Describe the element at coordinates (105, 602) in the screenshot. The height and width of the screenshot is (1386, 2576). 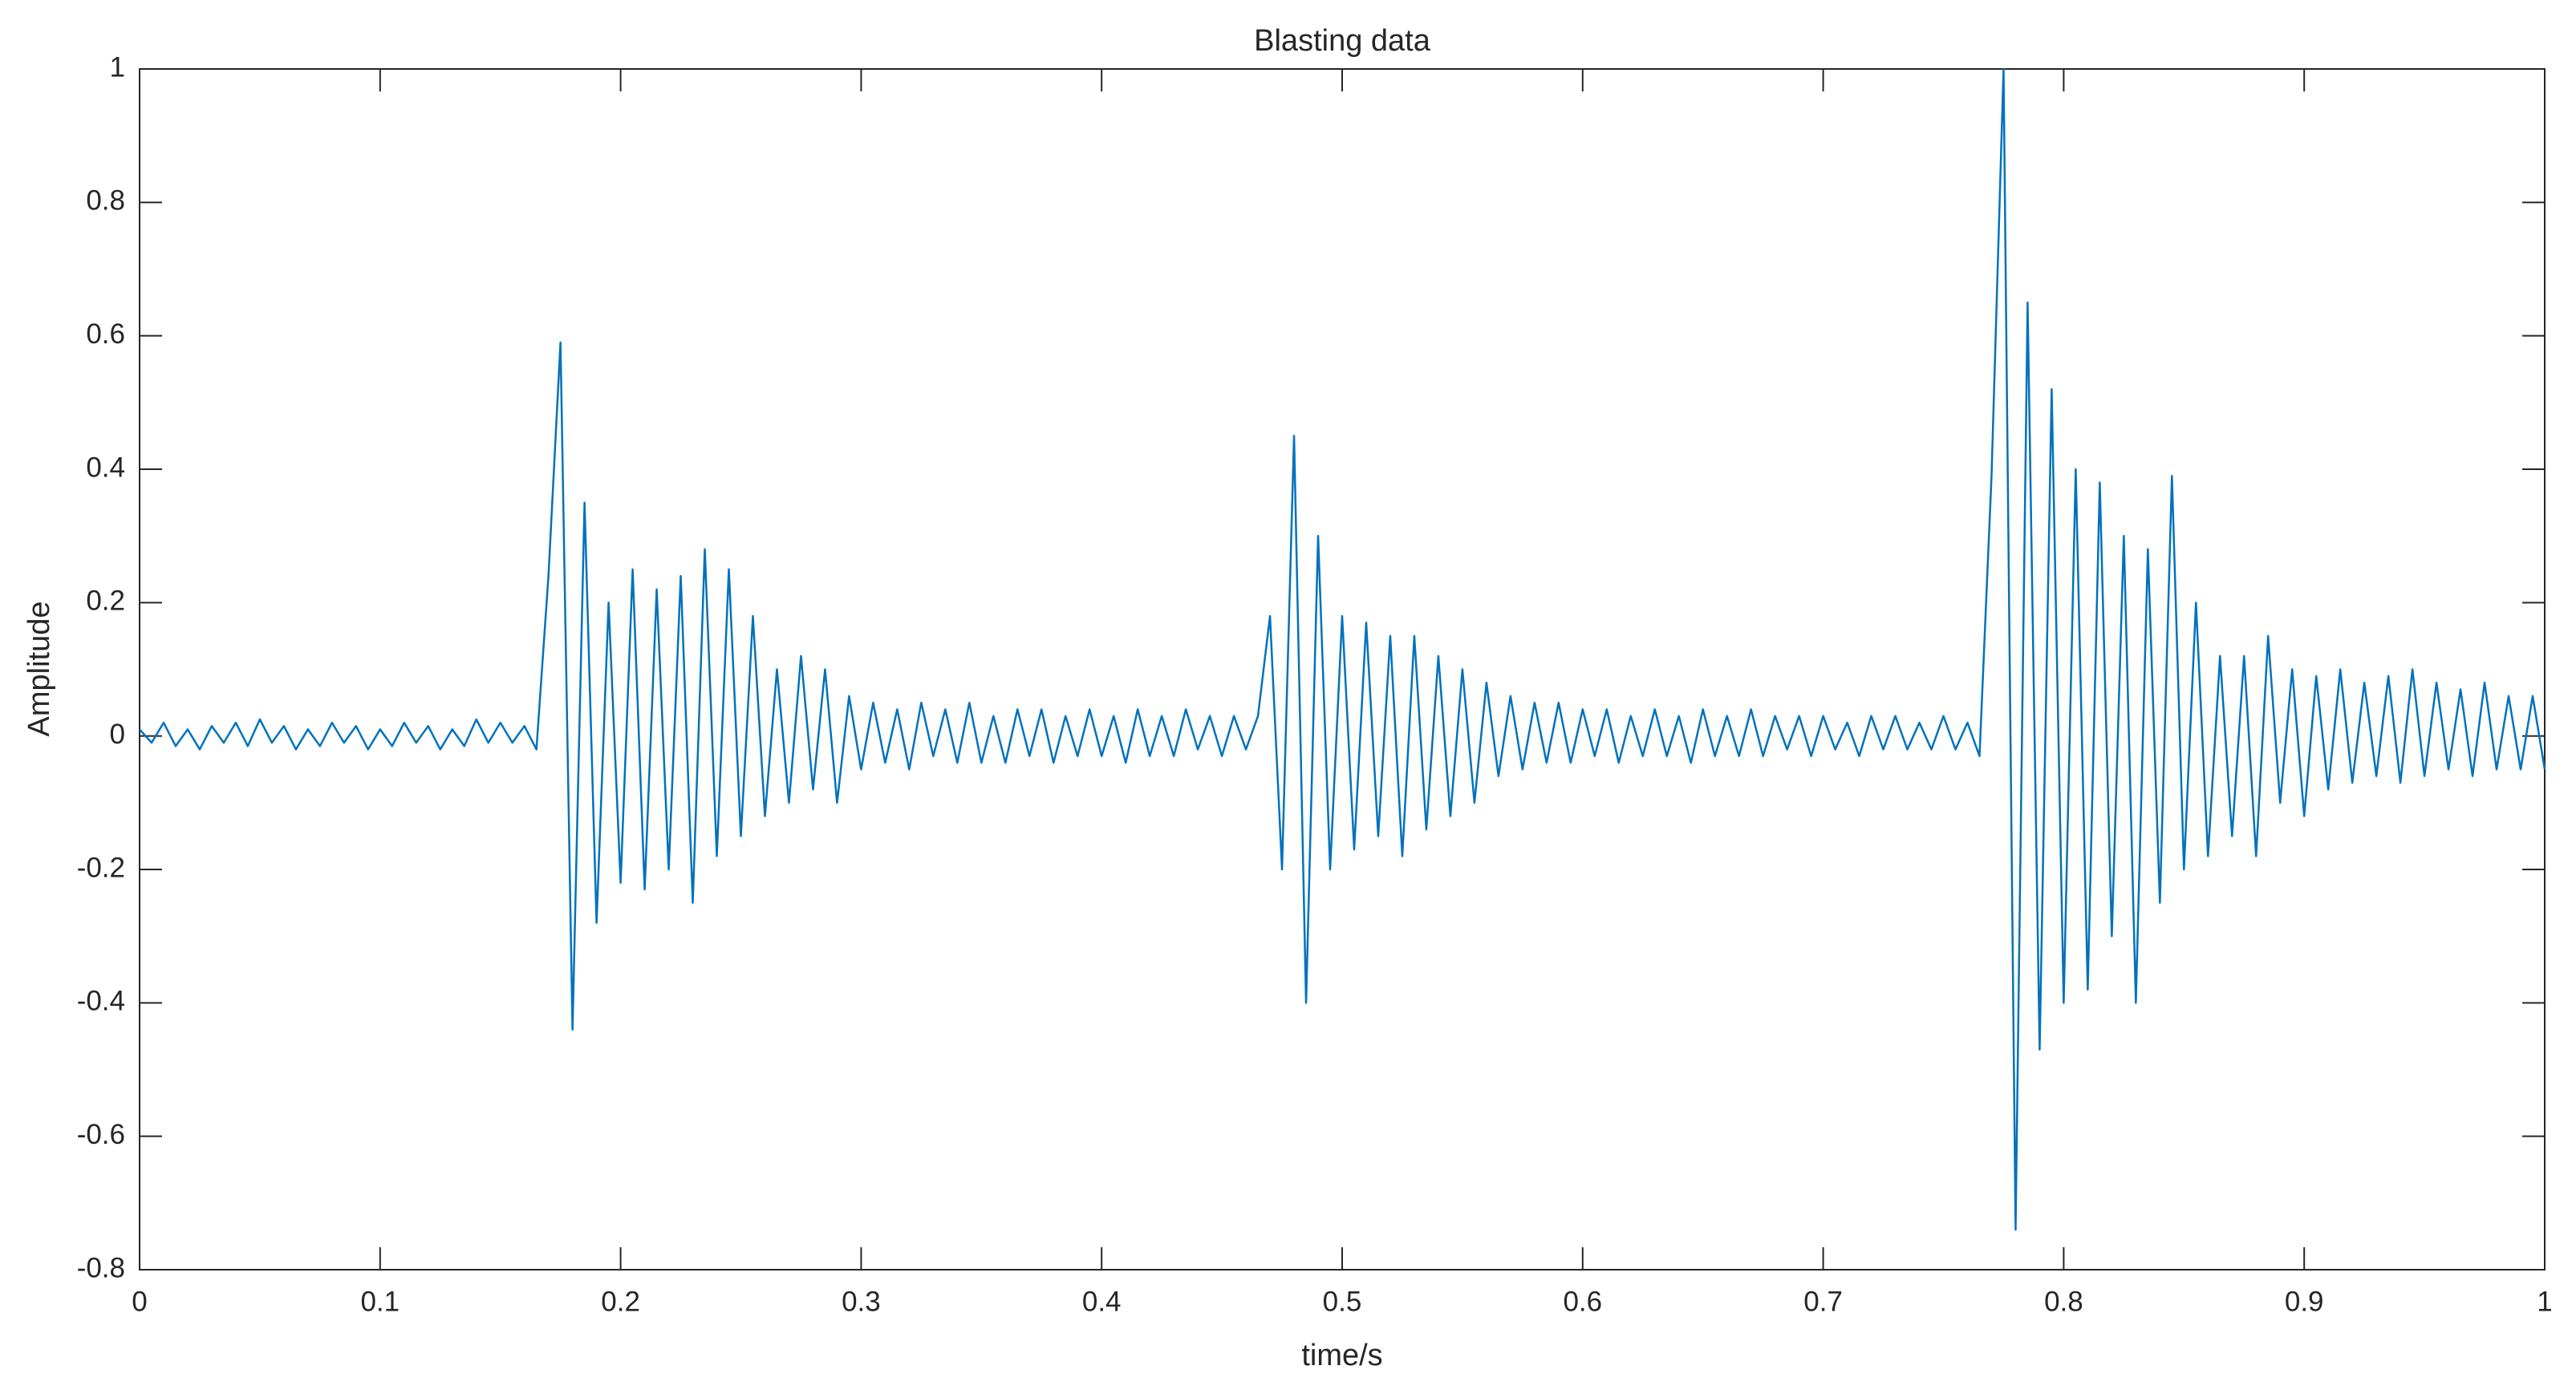
I see `y-tick-label: 0.2` at that location.